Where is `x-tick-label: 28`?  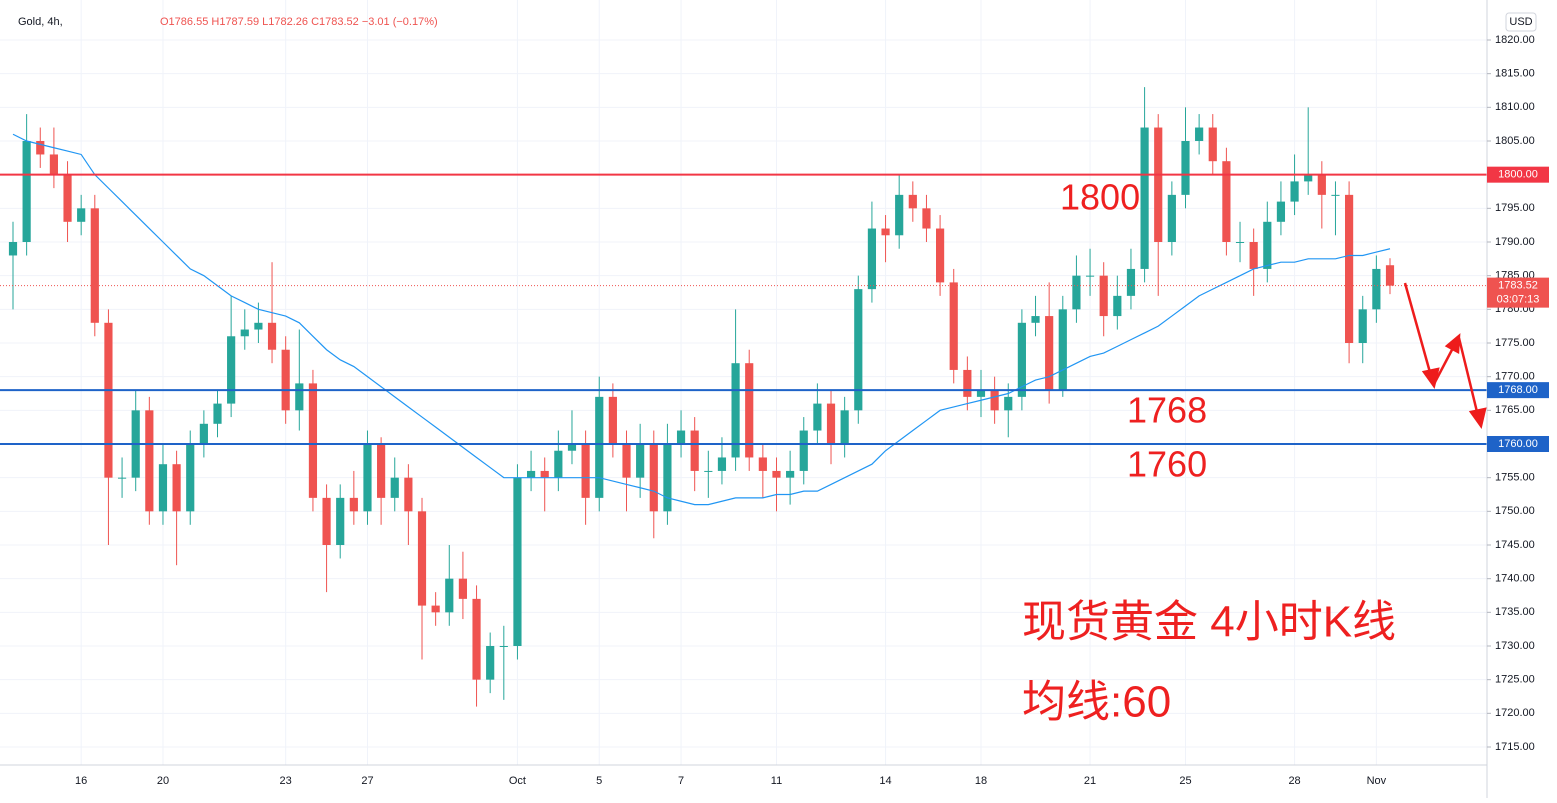 x-tick-label: 28 is located at coordinates (1294, 781).